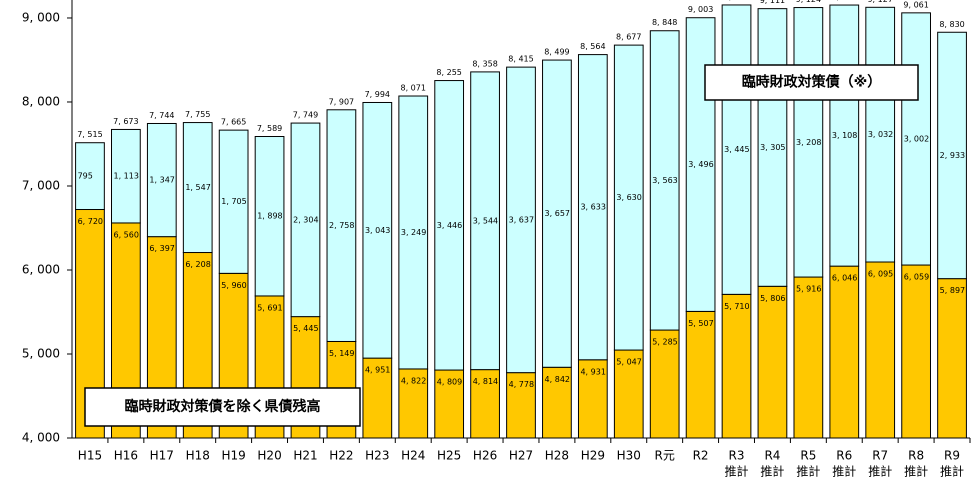 The height and width of the screenshot is (482, 980). I want to click on value-label: 3, 249, so click(413, 232).